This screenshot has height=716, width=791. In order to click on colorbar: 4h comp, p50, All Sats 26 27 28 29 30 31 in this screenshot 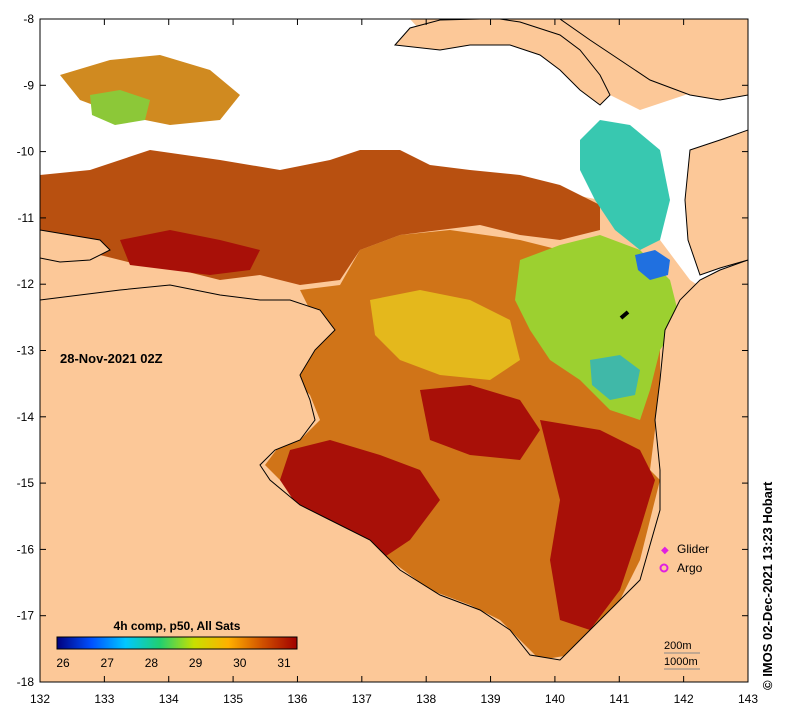, I will do `click(177, 644)`.